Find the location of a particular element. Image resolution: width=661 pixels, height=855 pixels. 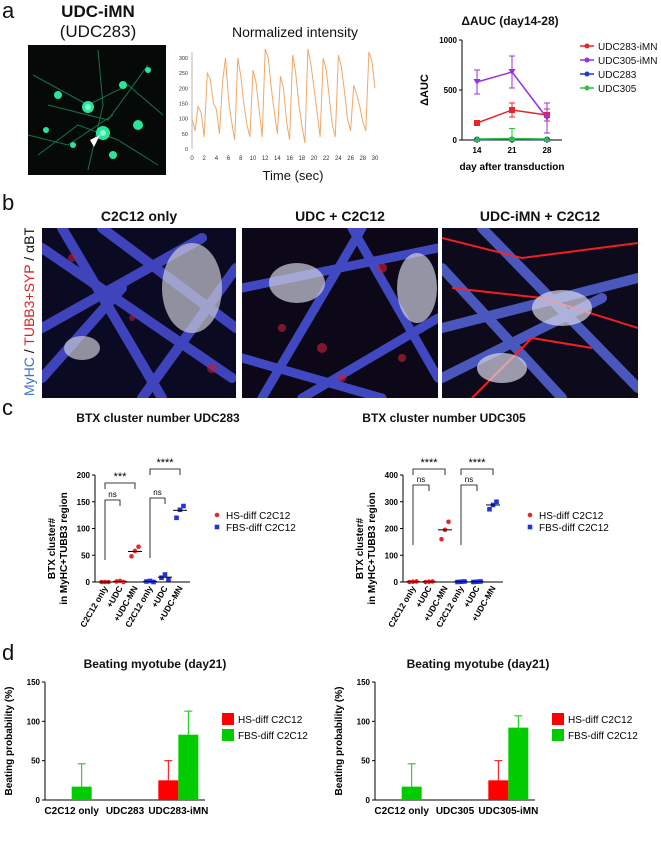

beating-udc305-title: Beating myotube (day21) is located at coordinates (478, 664).